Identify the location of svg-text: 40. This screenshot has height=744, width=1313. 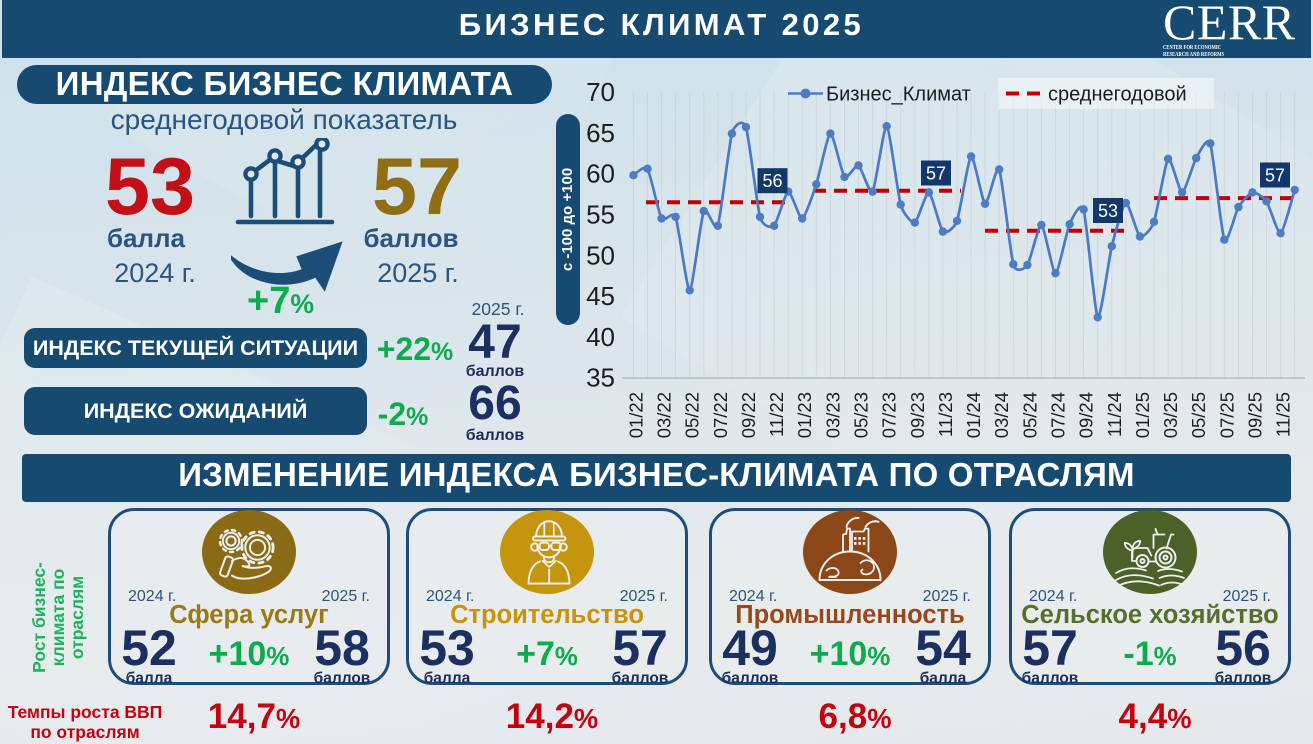
(600, 337).